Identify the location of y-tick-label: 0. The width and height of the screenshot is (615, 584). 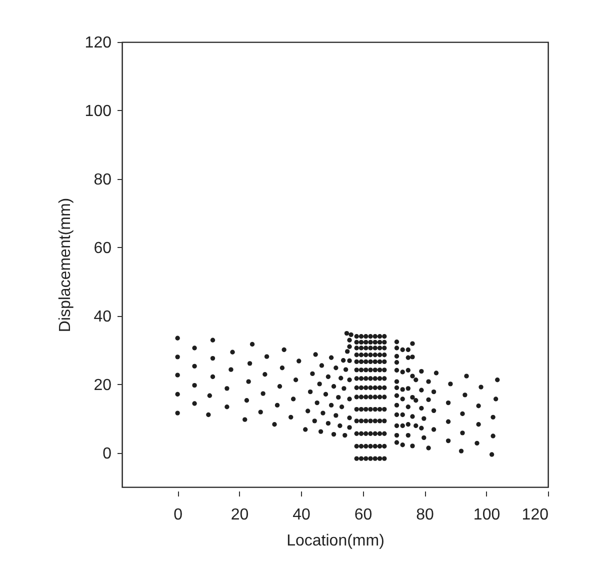
(107, 453).